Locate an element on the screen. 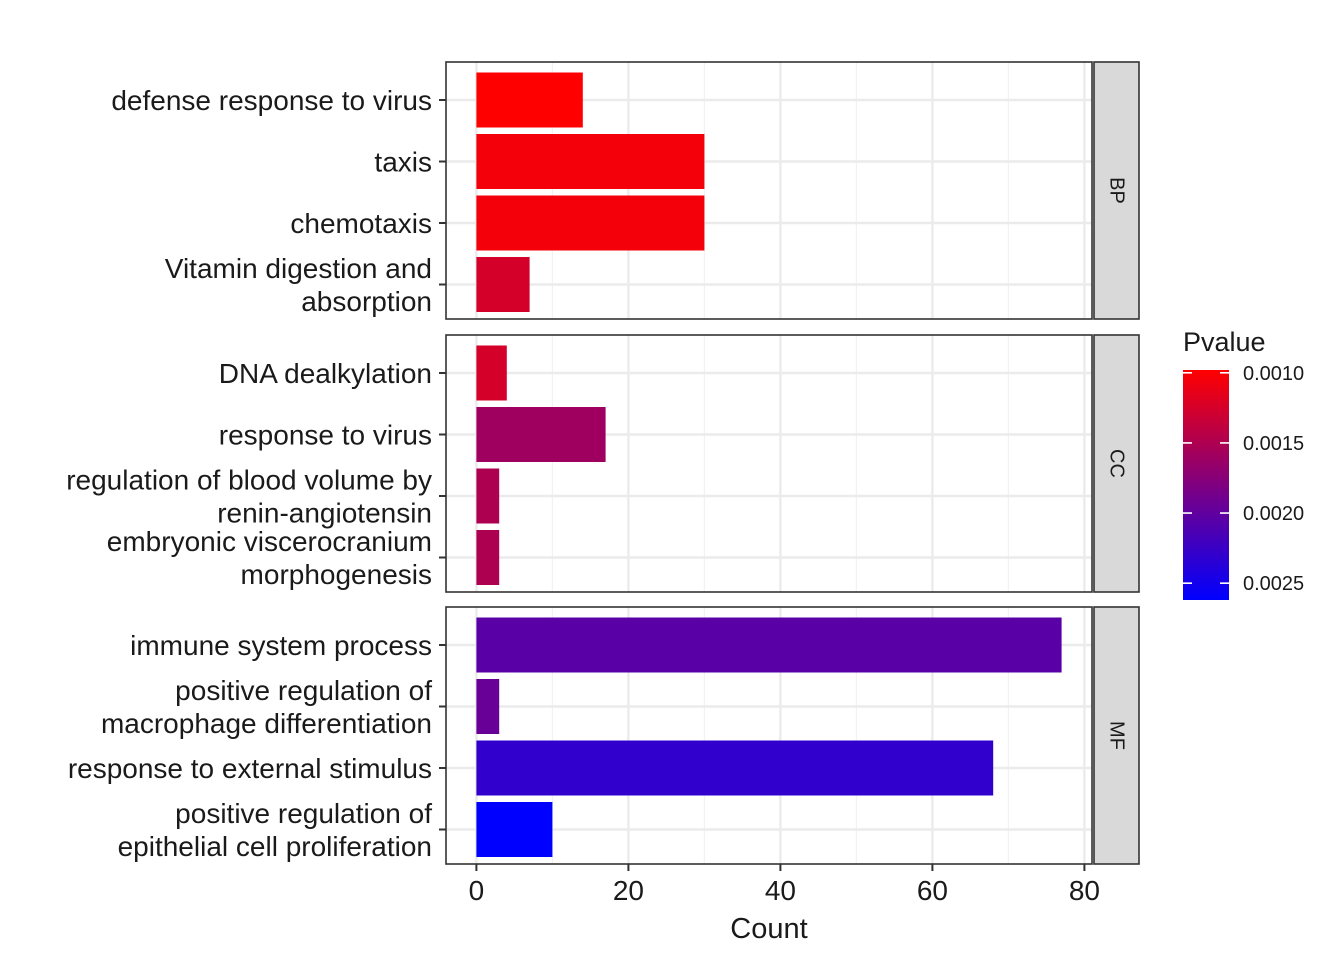  facet-strip-label: MF is located at coordinates (1117, 735).